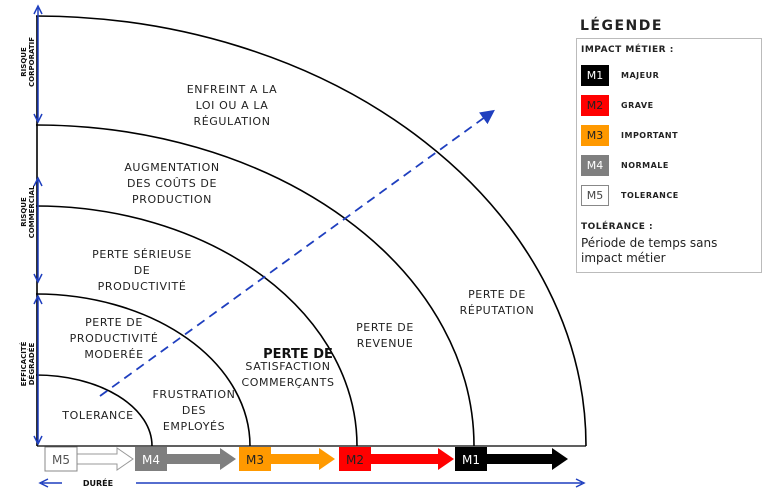 This screenshot has height=491, width=767. What do you see at coordinates (637, 105) in the screenshot?
I see `legend-item-label: GRAVE` at bounding box center [637, 105].